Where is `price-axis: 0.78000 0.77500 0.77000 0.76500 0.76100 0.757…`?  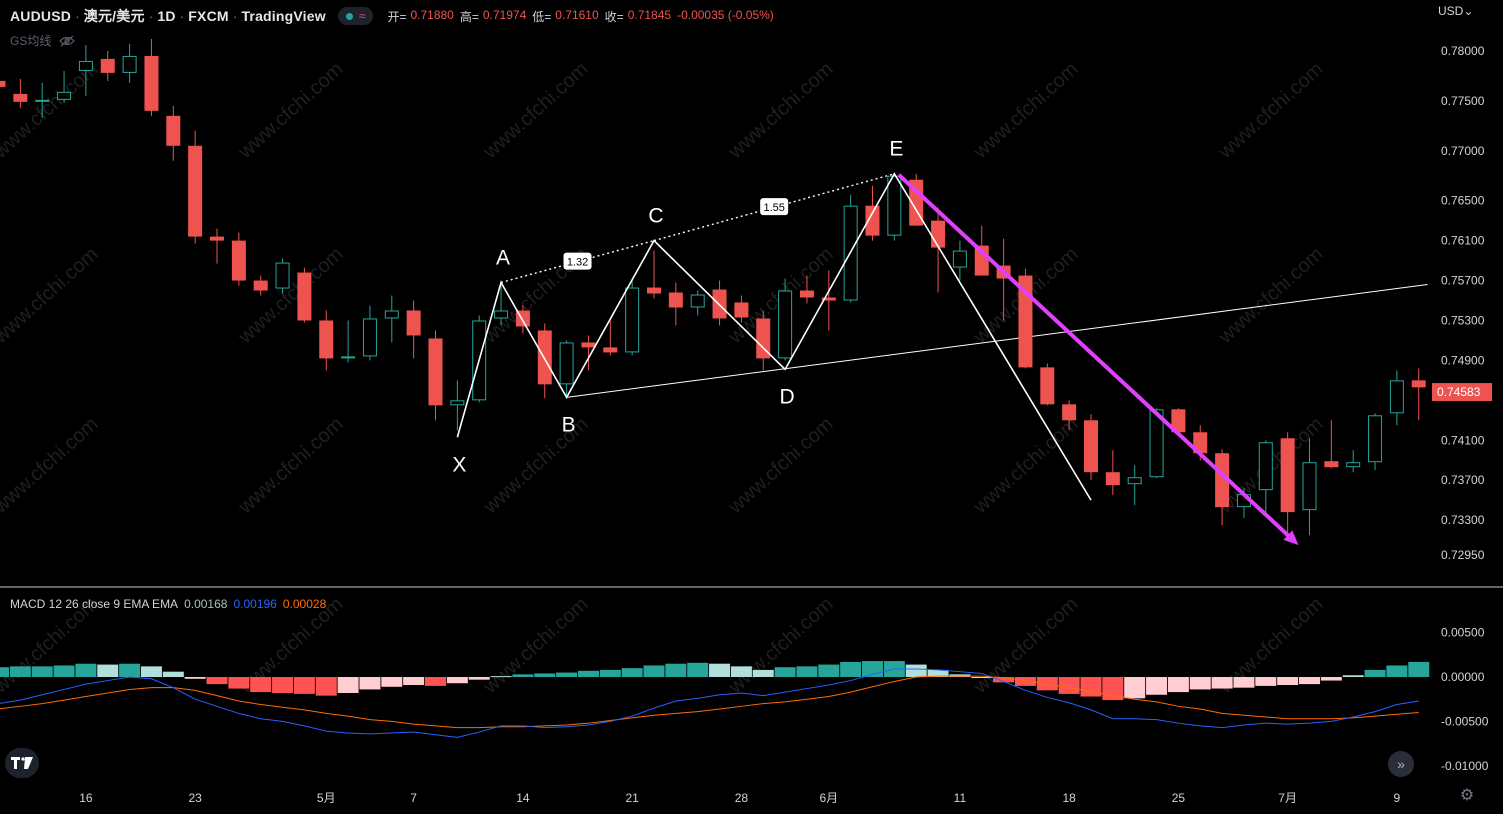 price-axis: 0.78000 0.77500 0.77000 0.76500 0.76100 0.757… is located at coordinates (1462, 303).